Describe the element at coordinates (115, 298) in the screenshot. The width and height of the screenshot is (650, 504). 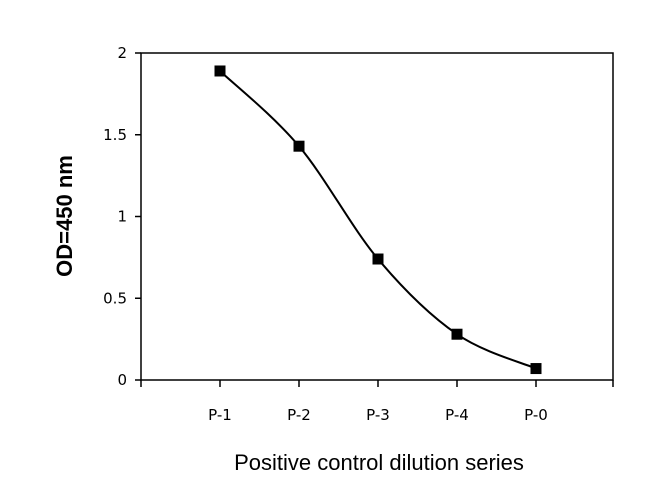
I see `y-tick-label: 0.5` at that location.